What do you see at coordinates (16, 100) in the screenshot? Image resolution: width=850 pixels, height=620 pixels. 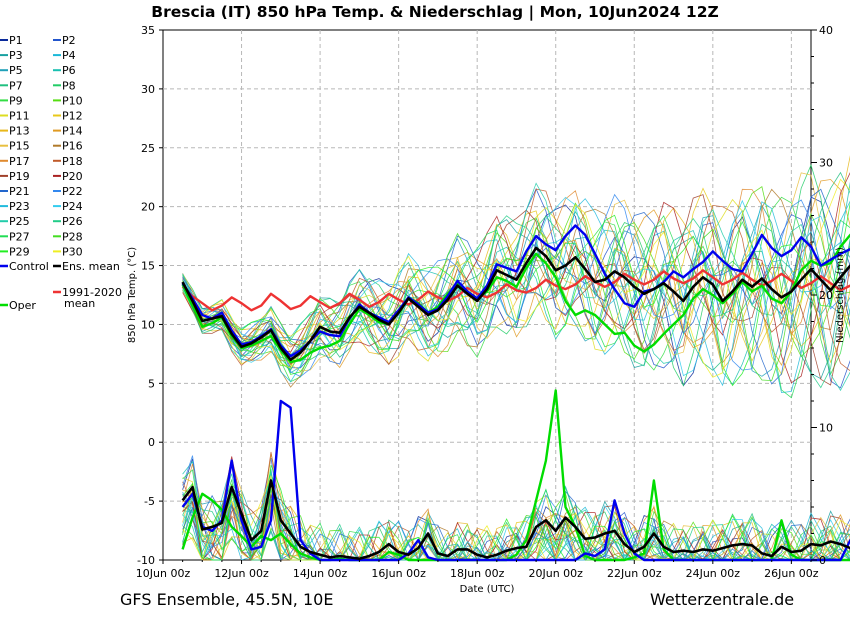 I see `legend-label-p9: P9` at bounding box center [16, 100].